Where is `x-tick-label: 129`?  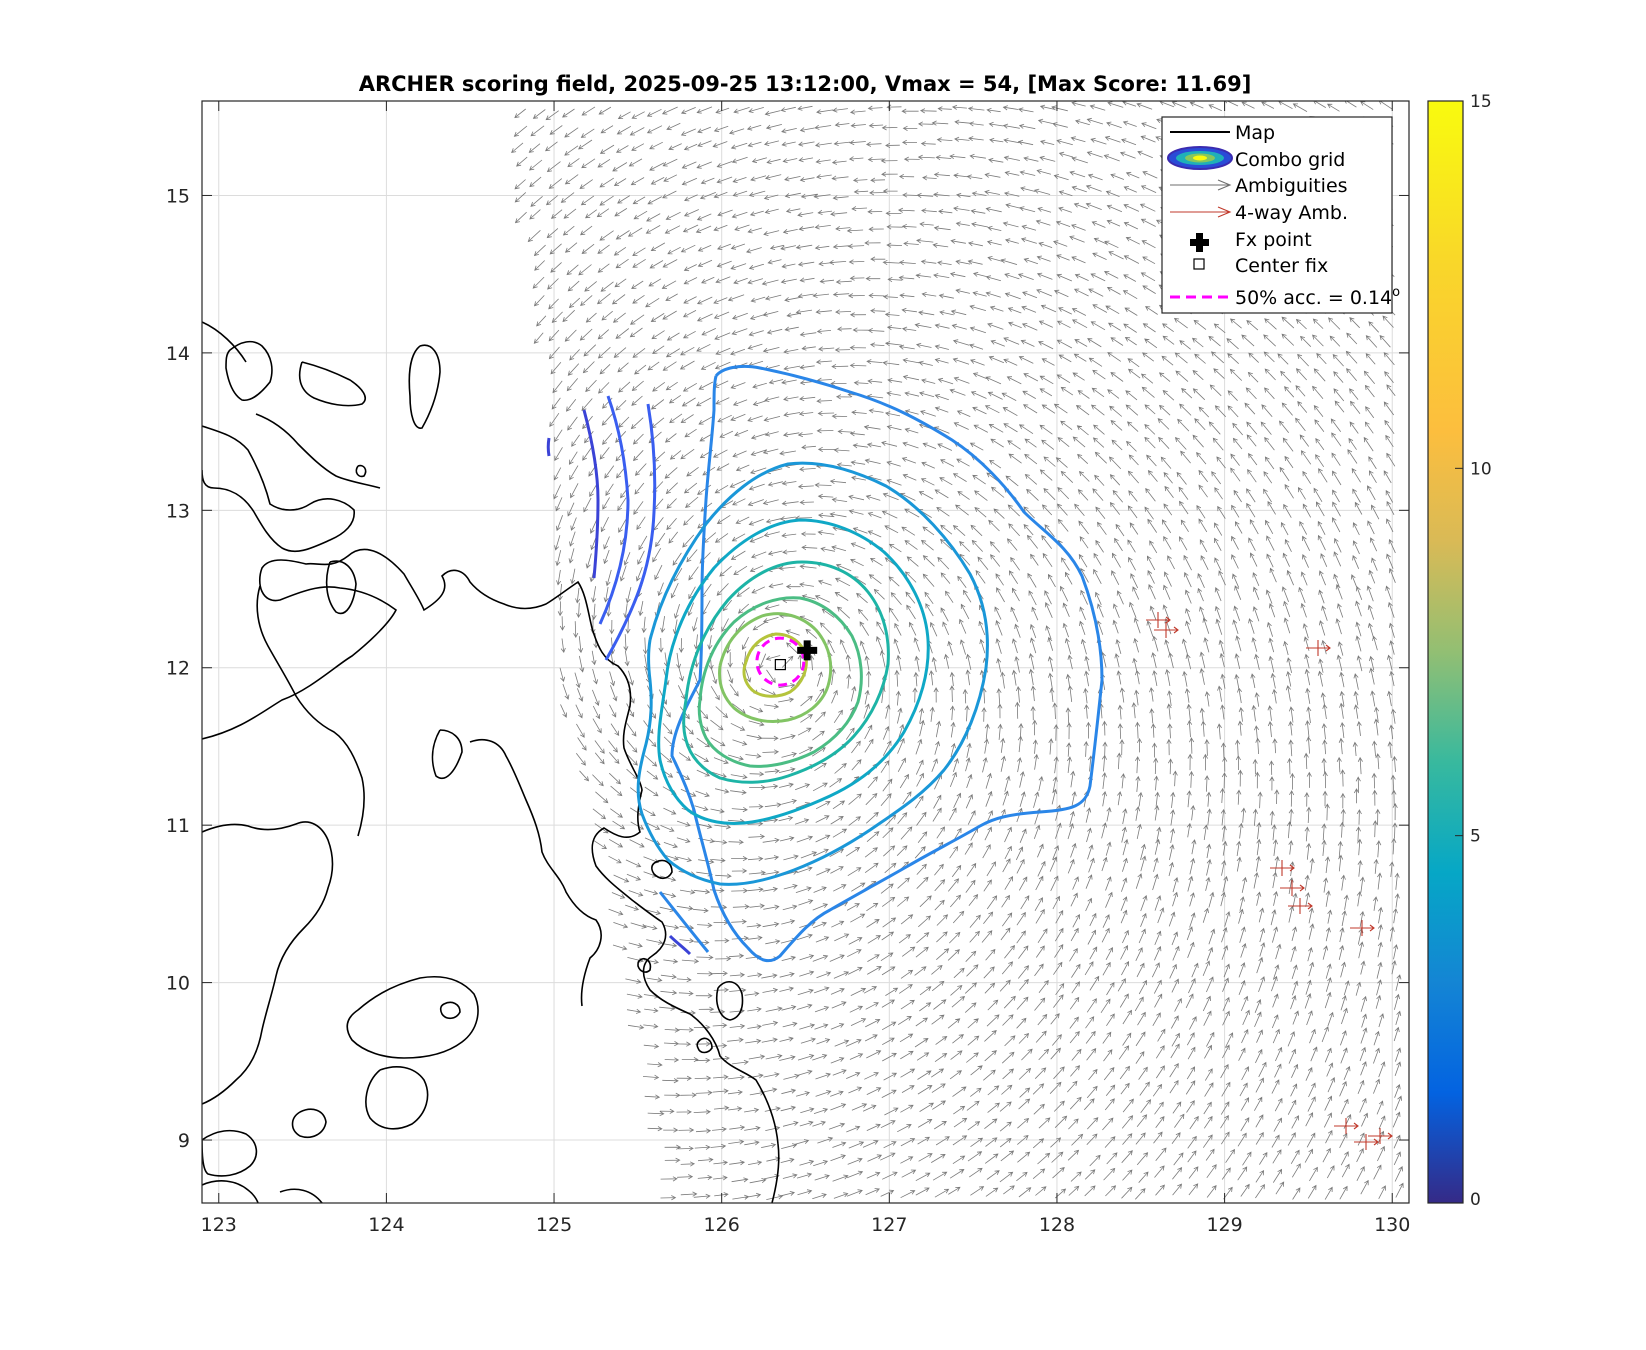 x-tick-label: 129 is located at coordinates (1224, 1225).